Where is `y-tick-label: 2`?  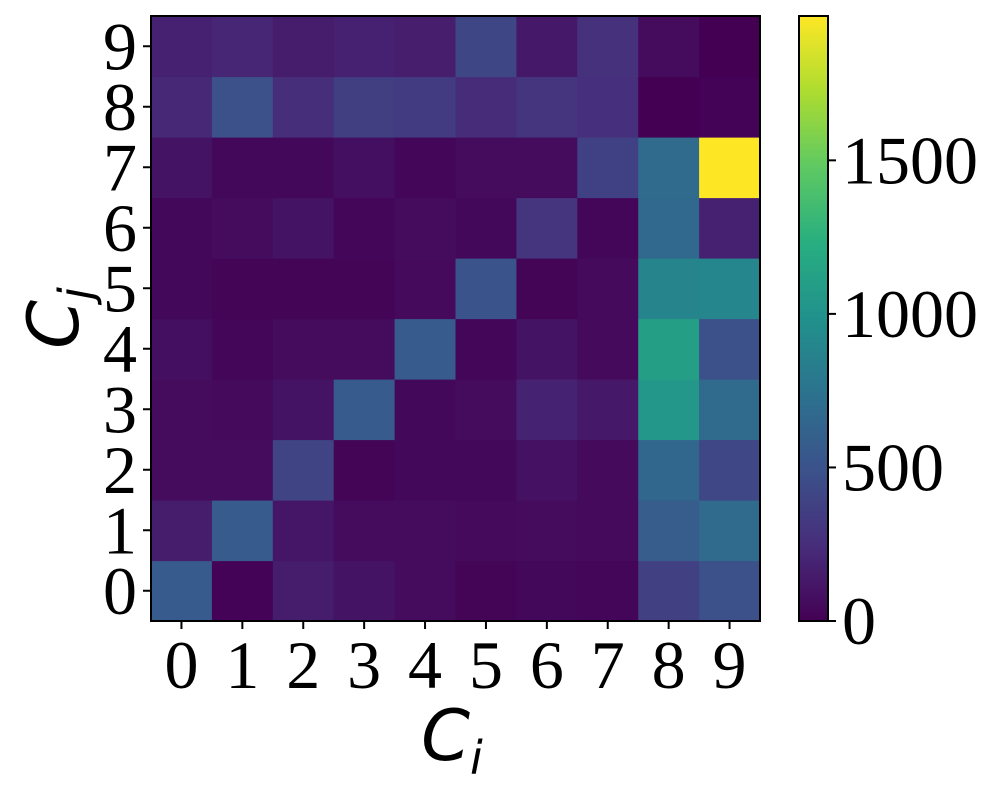 y-tick-label: 2 is located at coordinates (120, 470).